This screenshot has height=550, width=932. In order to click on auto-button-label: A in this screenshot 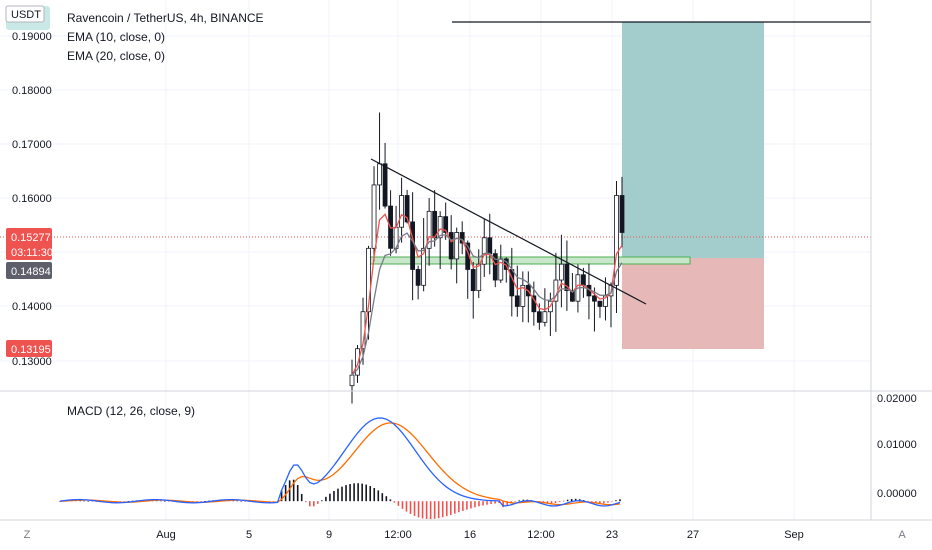, I will do `click(902, 535)`.